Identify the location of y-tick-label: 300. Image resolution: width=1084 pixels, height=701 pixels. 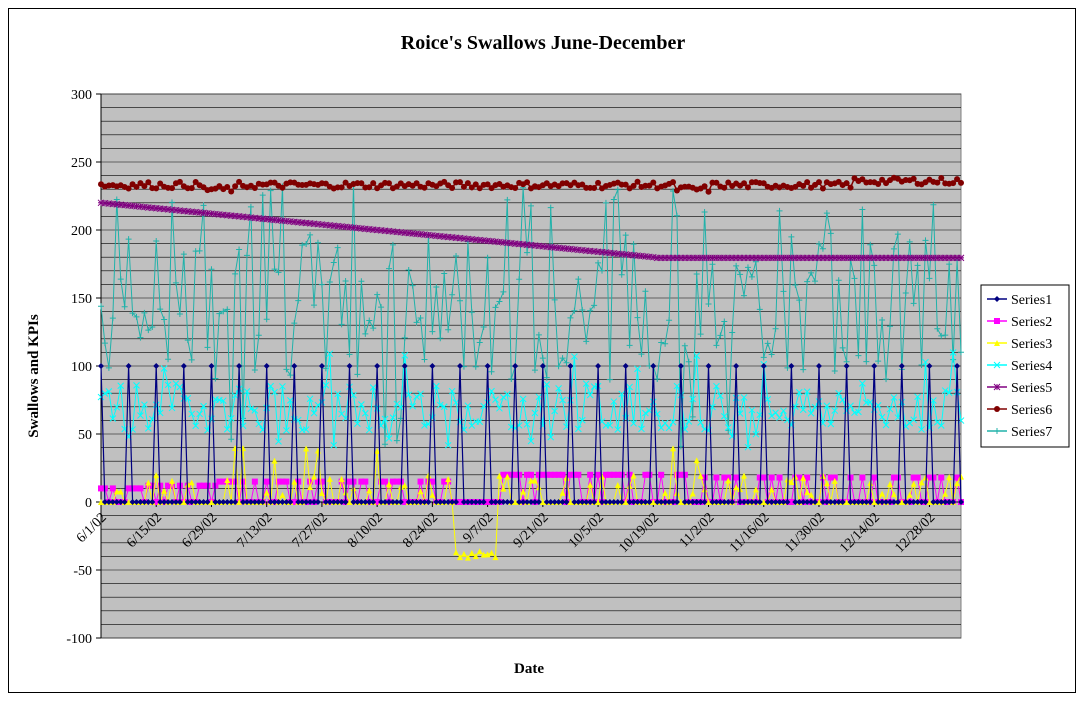
(81, 95).